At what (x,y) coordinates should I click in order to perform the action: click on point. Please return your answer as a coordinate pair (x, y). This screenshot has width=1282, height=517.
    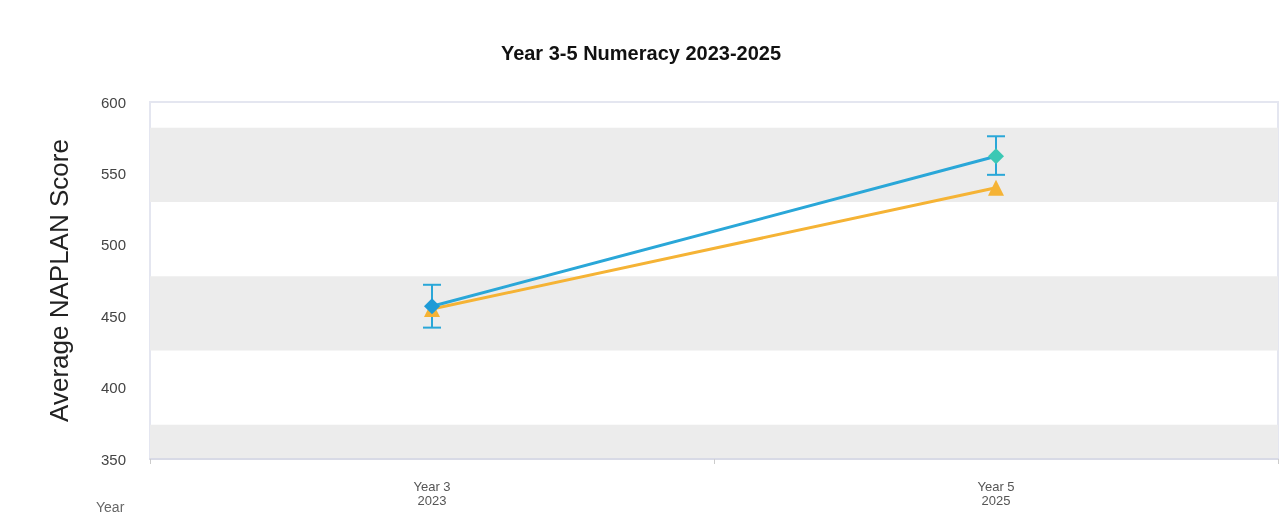
    Looking at the image, I should click on (996, 156).